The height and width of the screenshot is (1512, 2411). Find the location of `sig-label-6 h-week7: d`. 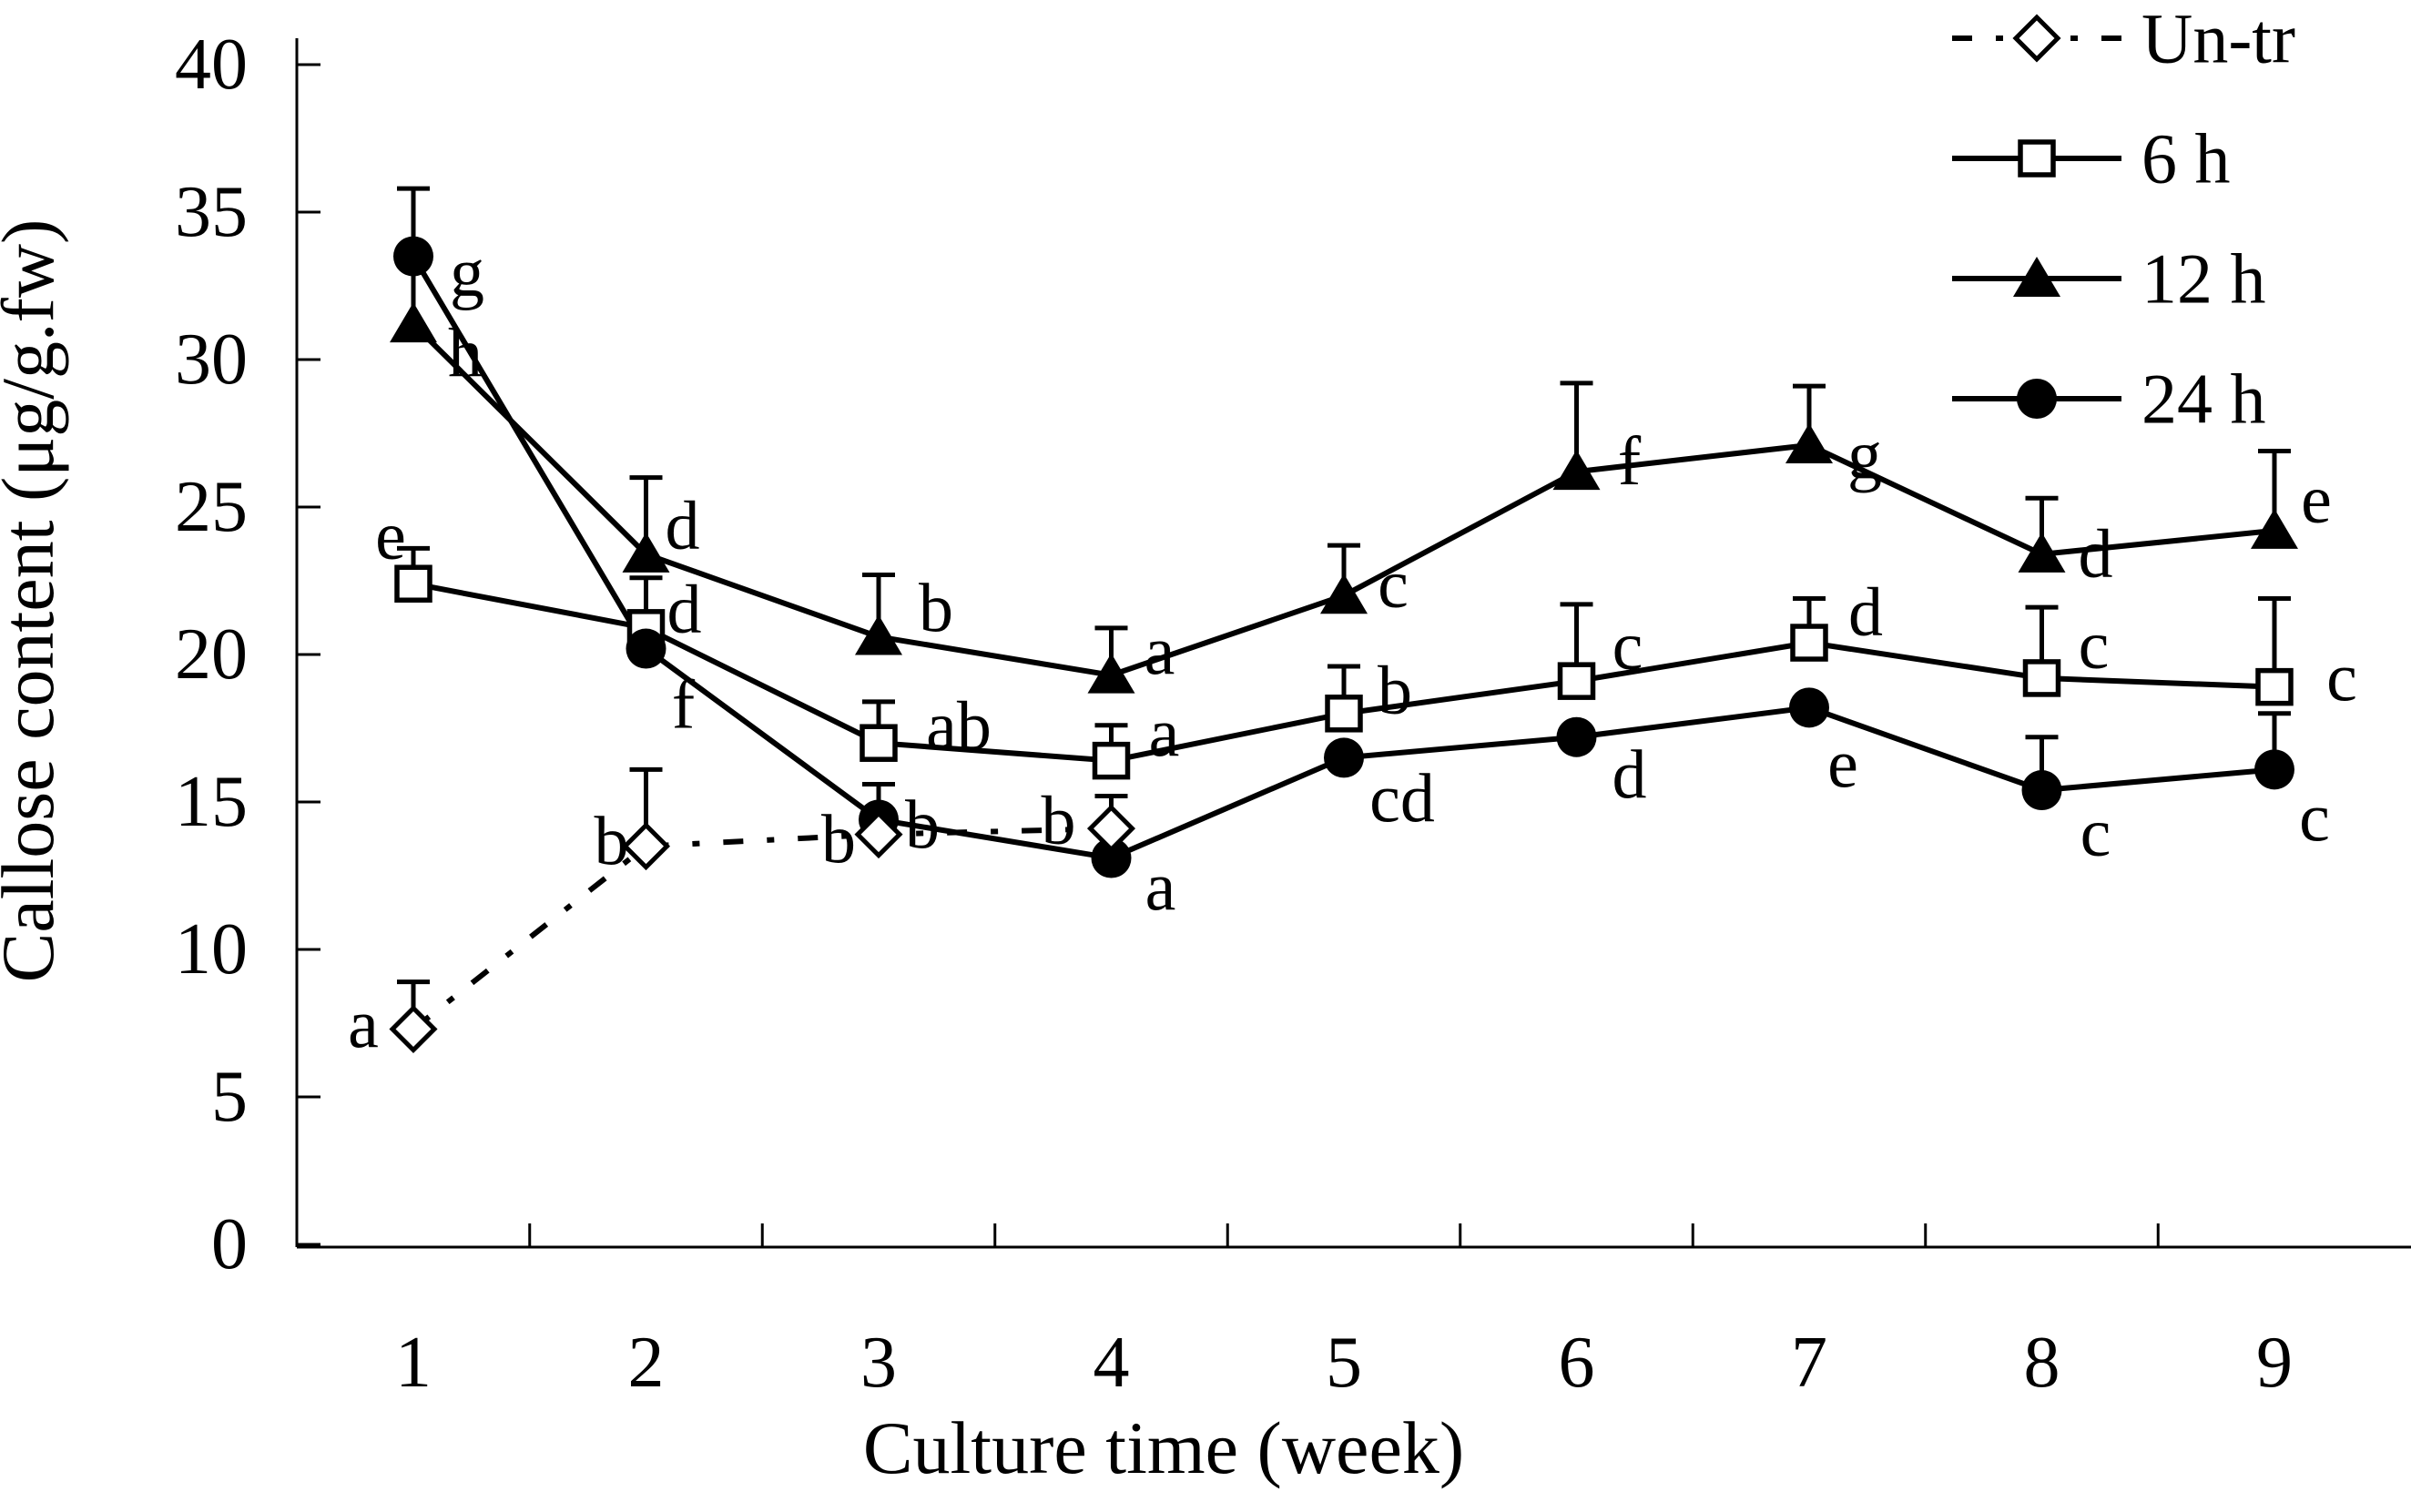

sig-label-6 h-week7: d is located at coordinates (1866, 612).